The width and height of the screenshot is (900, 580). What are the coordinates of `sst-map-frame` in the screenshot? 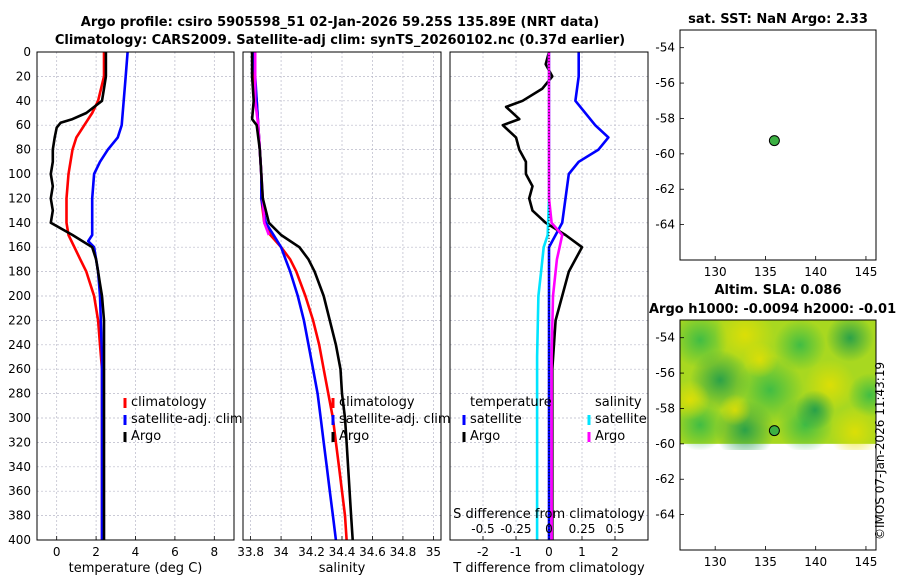 It's located at (778, 145).